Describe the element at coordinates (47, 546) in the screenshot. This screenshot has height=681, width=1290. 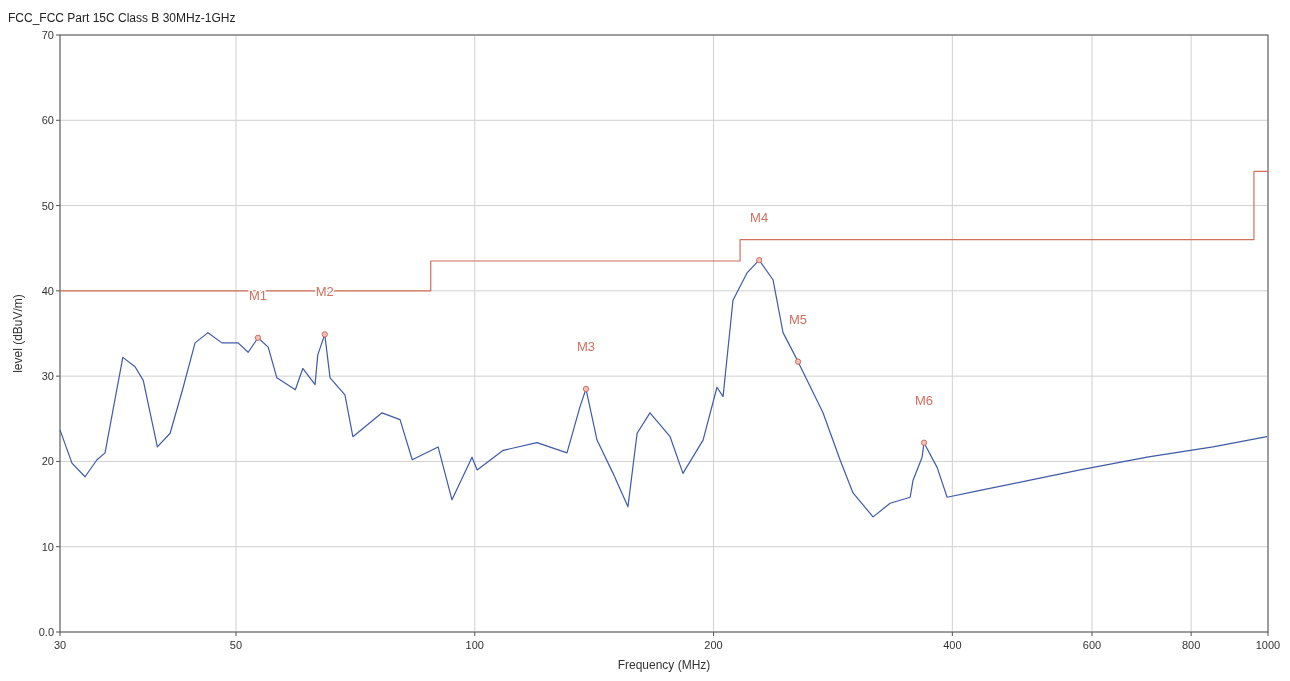
I see `y-tick-label: 10` at that location.